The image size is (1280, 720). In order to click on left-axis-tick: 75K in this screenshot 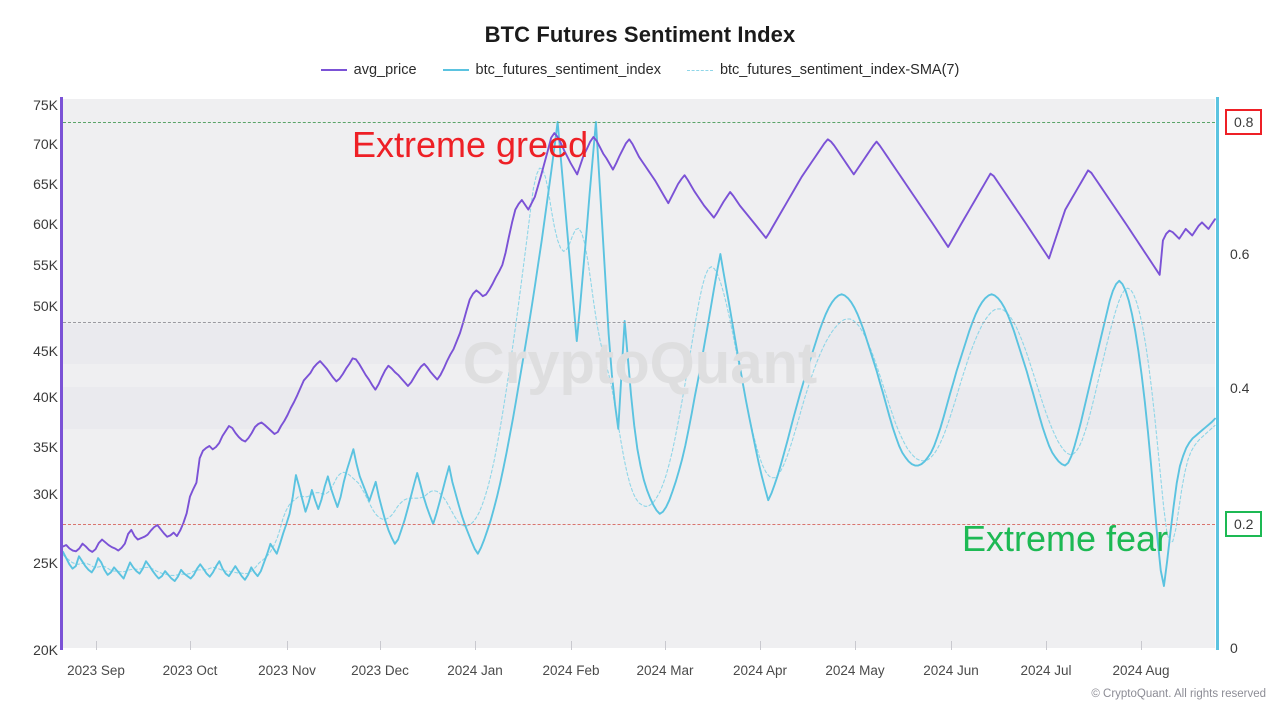, I will do `click(45, 105)`.